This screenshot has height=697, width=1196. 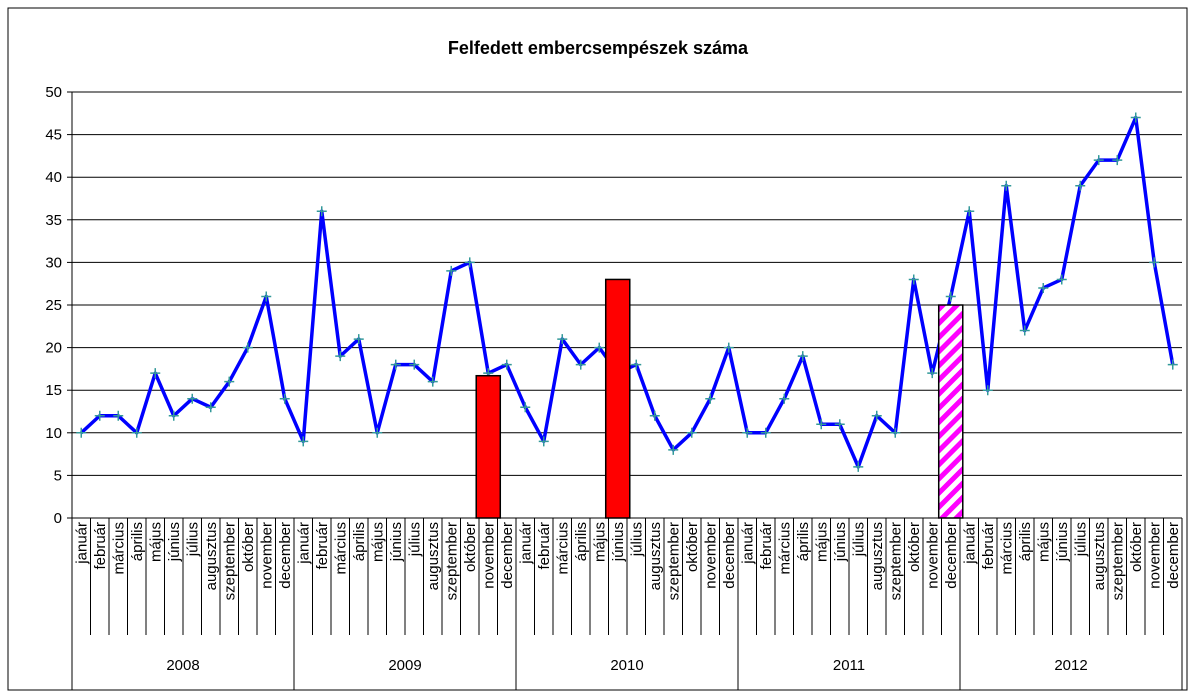 I want to click on y-tick-label: 45, so click(x=53, y=135).